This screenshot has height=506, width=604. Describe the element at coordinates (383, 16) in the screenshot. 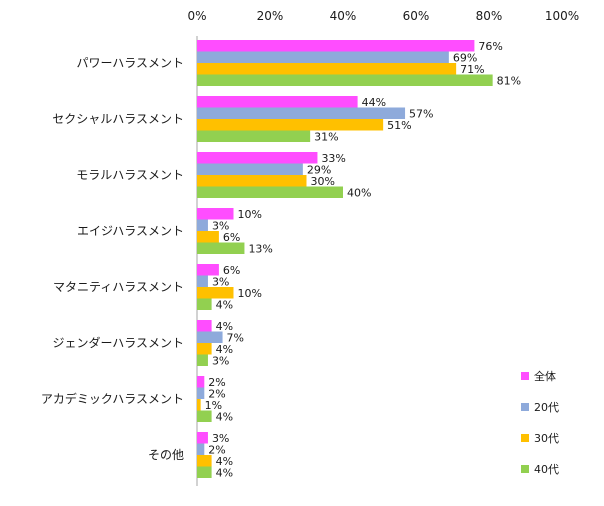

I see `x-axis-ticks: 0% 20% 40% 60% 80% 100%` at that location.